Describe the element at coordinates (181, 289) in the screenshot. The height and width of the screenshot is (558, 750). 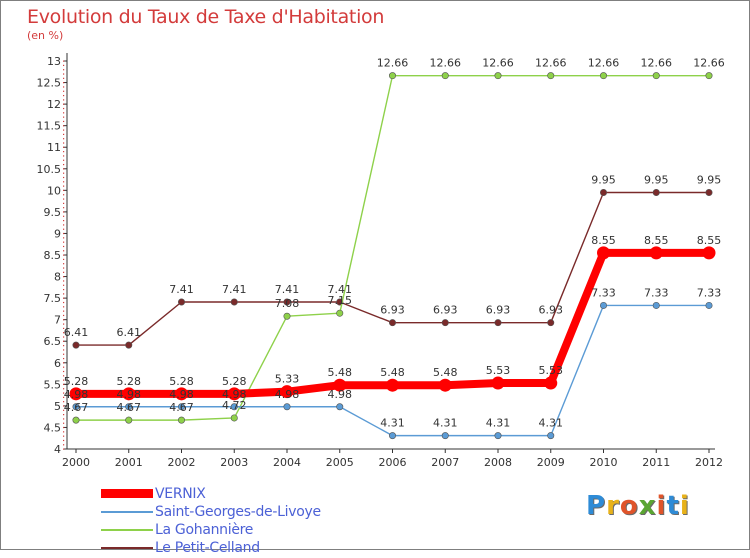
I see `data-label: 7.41` at that location.